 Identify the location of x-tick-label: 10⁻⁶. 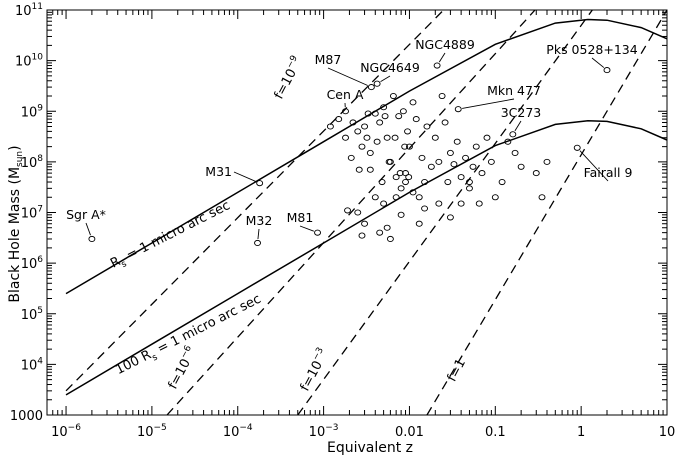
(66, 431).